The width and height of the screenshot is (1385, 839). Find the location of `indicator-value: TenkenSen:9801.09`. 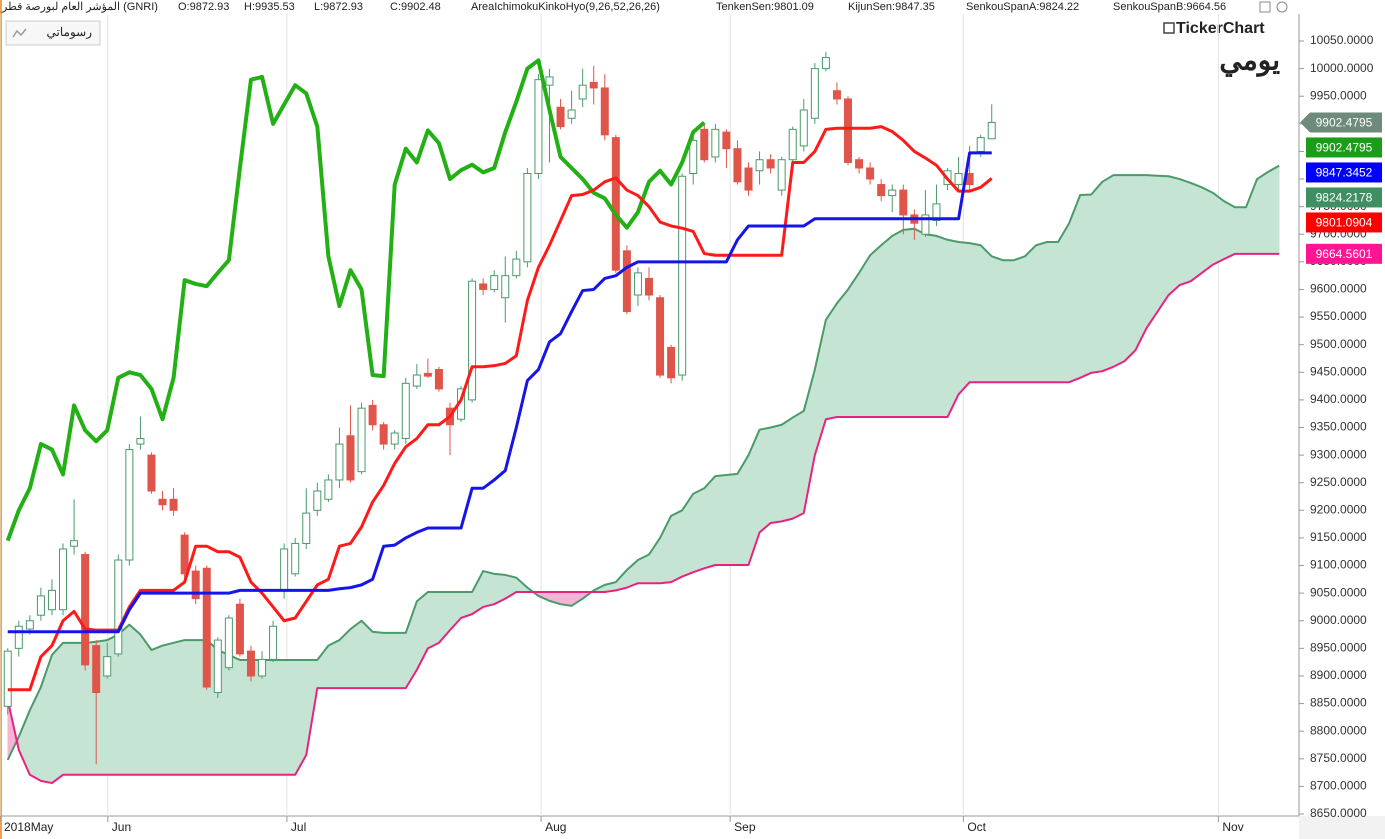

indicator-value: TenkenSen:9801.09 is located at coordinates (765, 7).